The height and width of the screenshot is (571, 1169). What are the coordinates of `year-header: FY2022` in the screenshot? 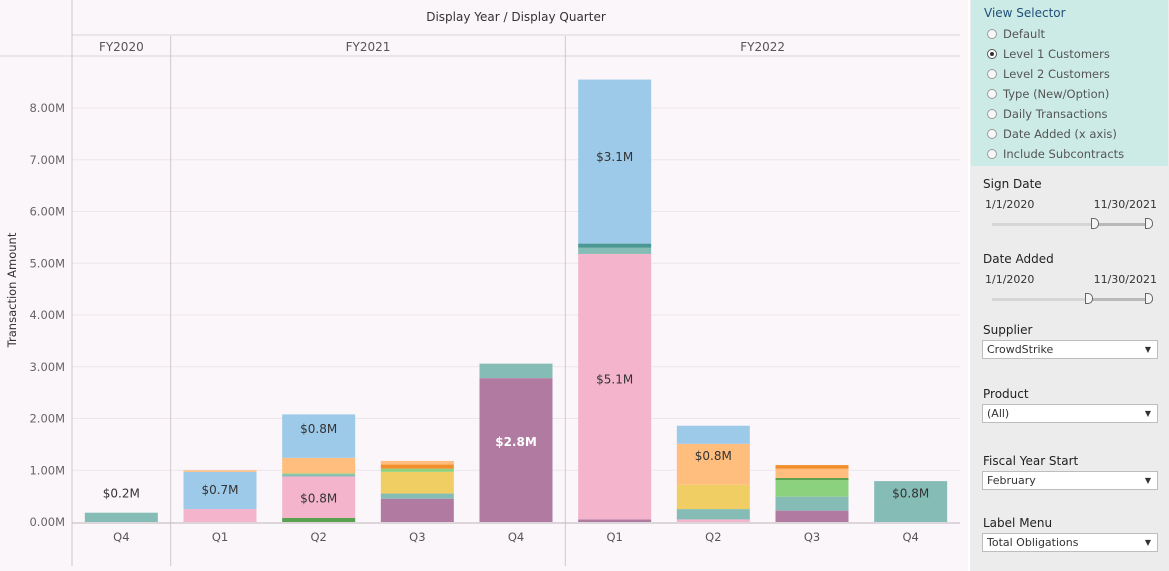 It's located at (762, 47).